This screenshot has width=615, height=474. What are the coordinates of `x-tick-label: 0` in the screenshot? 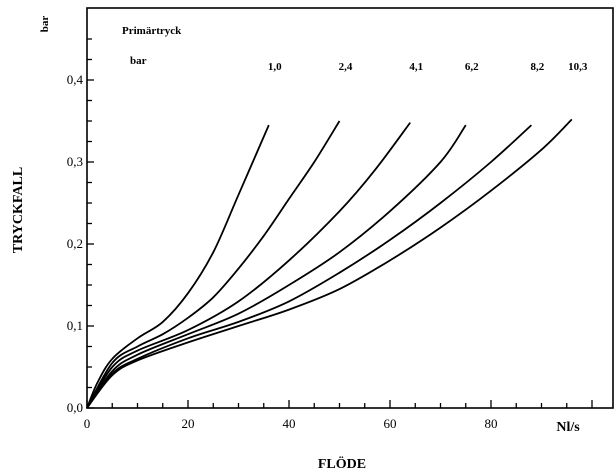 It's located at (87, 423).